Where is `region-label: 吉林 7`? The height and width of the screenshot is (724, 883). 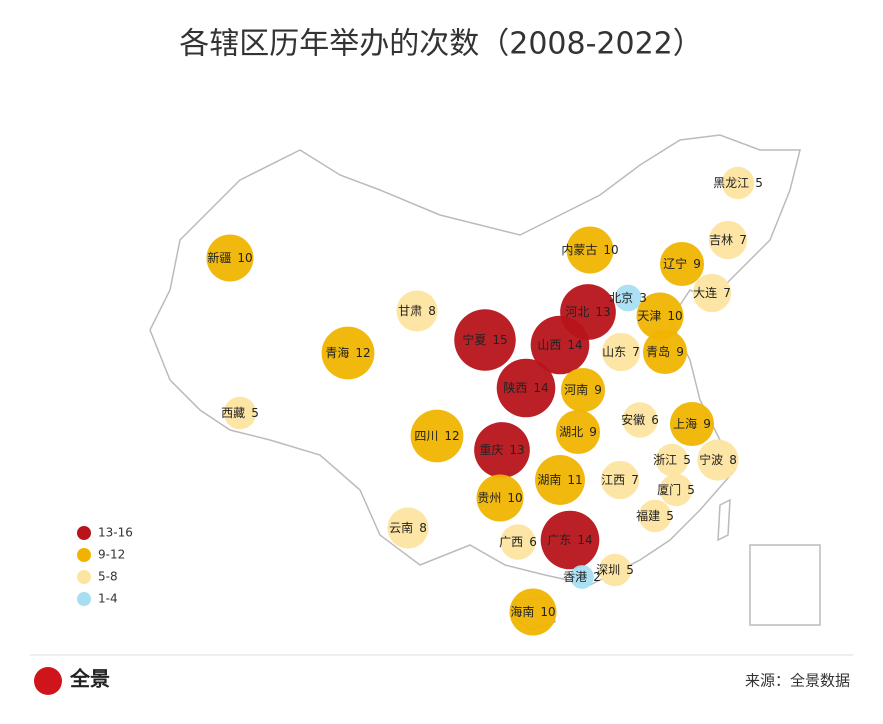
region-label: 吉林 7 is located at coordinates (728, 240).